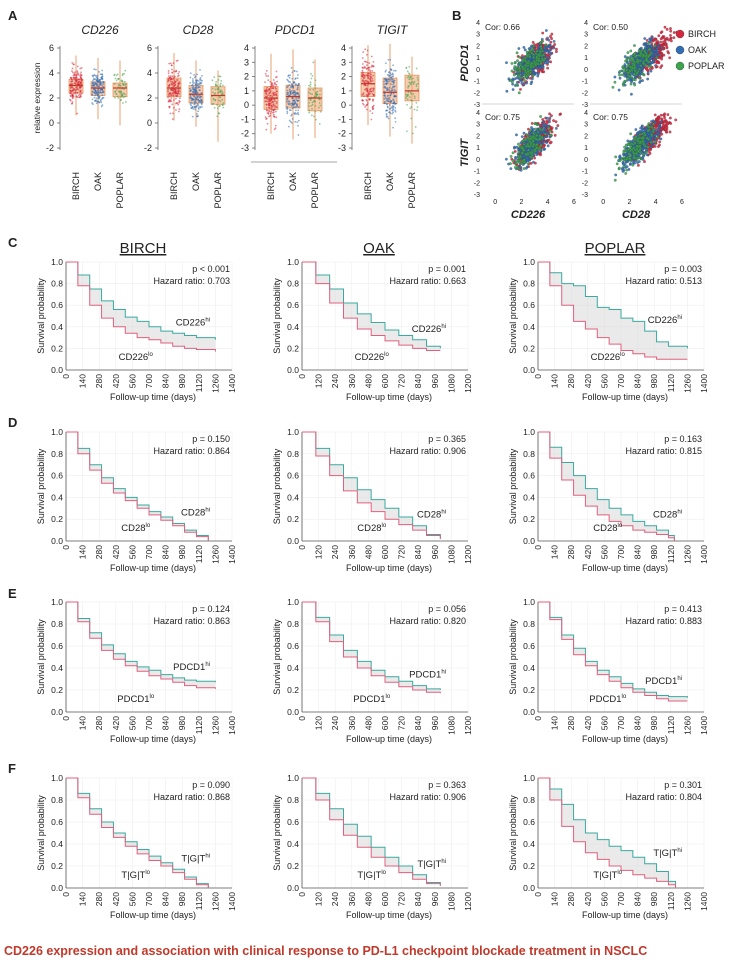  What do you see at coordinates (427, 281) in the screenshot?
I see `hazard-ratio: Hazard ratio: 0.663` at bounding box center [427, 281].